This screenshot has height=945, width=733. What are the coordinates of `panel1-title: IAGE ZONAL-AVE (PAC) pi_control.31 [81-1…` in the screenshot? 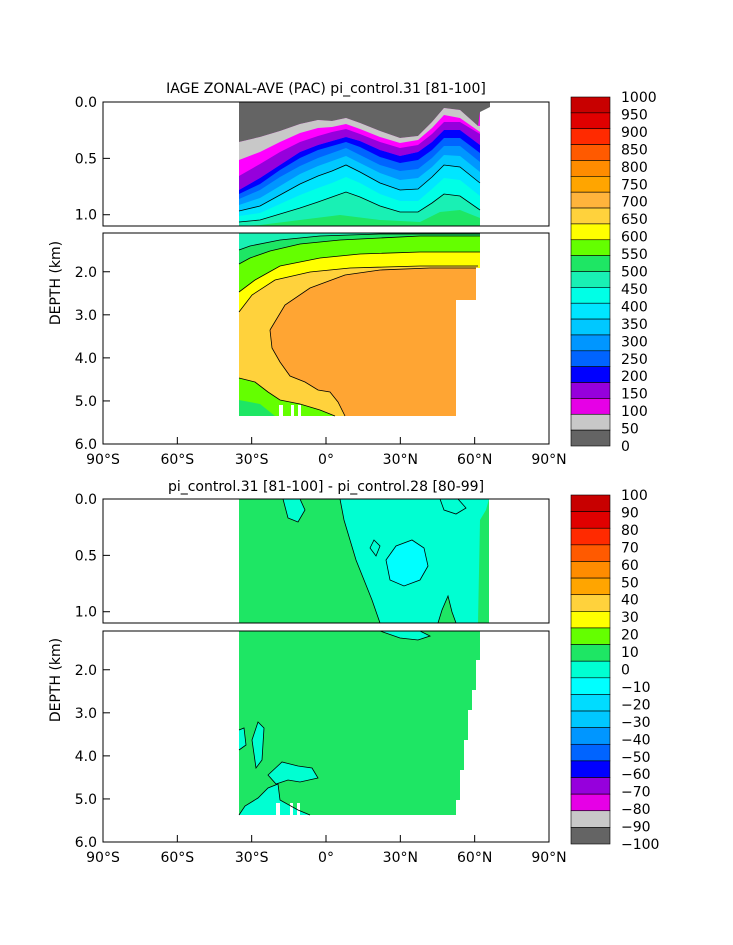 It's located at (326, 89).